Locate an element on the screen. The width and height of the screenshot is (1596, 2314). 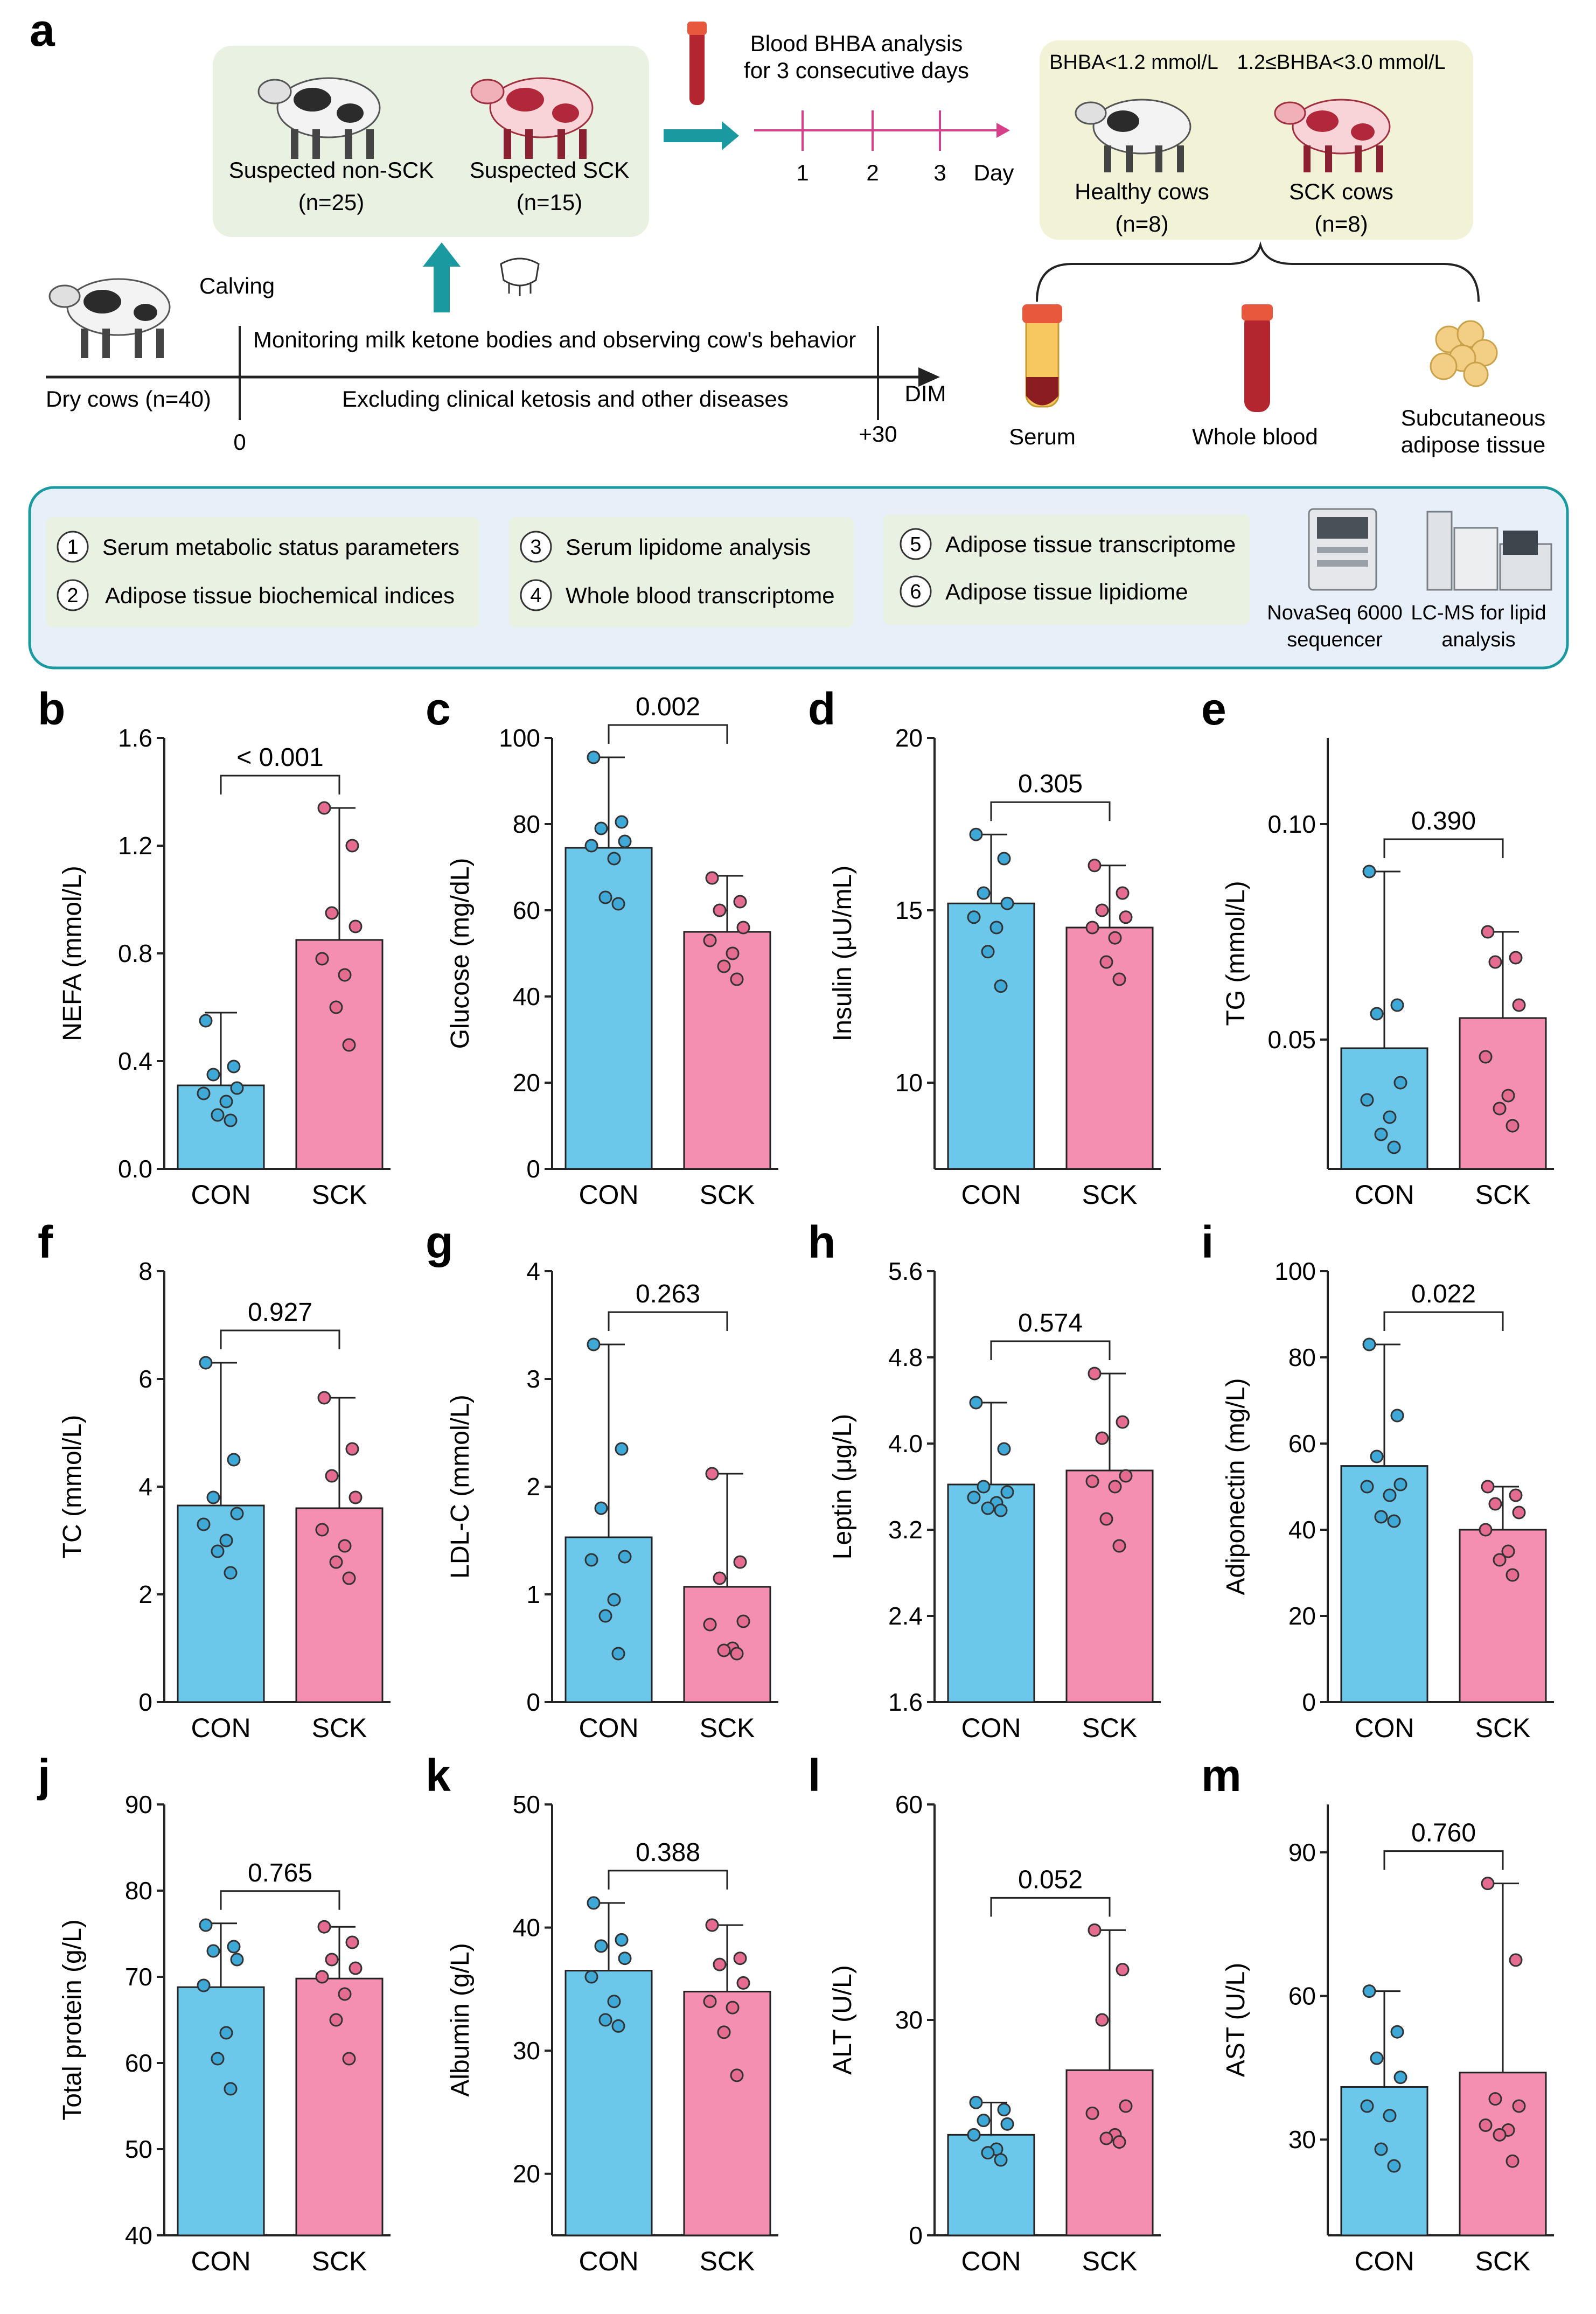
sck-cows-label: SCK cows is located at coordinates (1341, 191).